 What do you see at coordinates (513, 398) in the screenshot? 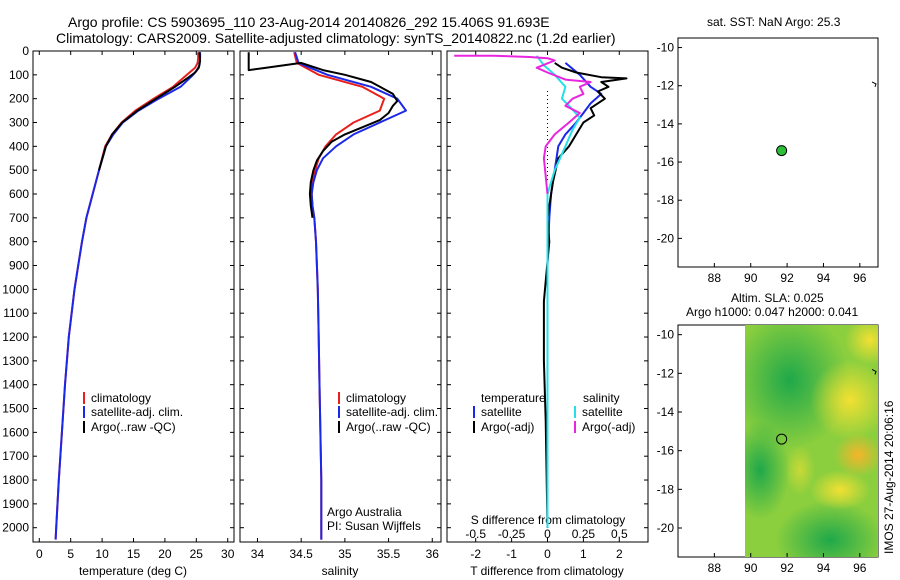
I see `legend-group-temperature: temperature` at bounding box center [513, 398].